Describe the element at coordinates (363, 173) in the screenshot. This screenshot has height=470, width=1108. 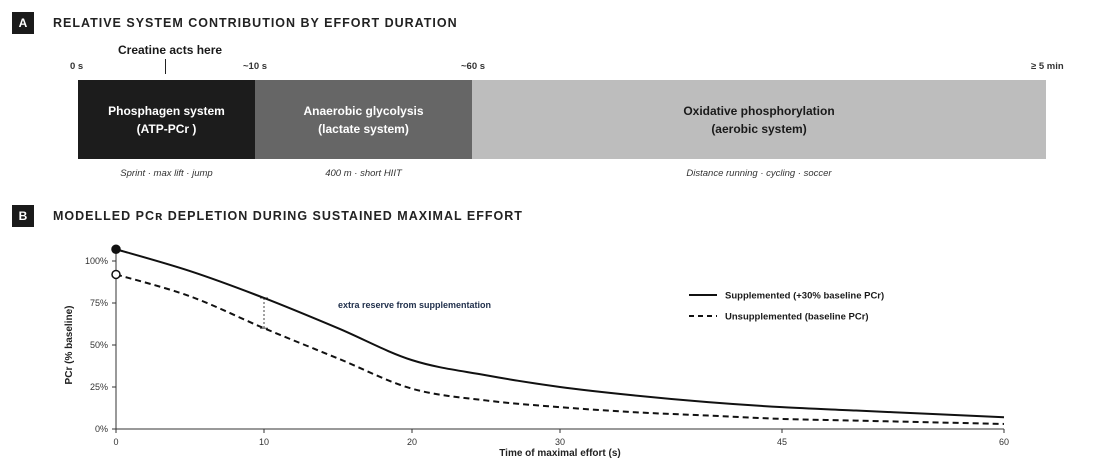
I see `phase-glycolysis-example: 400 m · short HIIT` at that location.